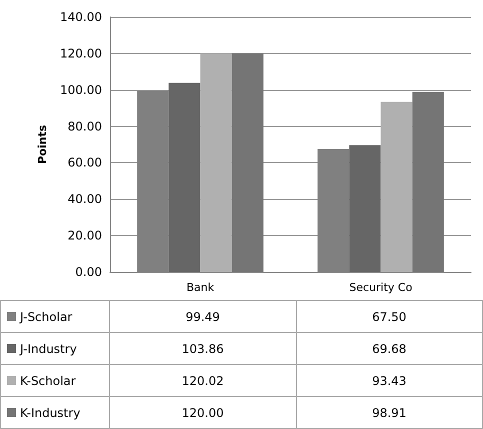 The height and width of the screenshot is (429, 483). I want to click on data-label: 120.00, so click(203, 413).